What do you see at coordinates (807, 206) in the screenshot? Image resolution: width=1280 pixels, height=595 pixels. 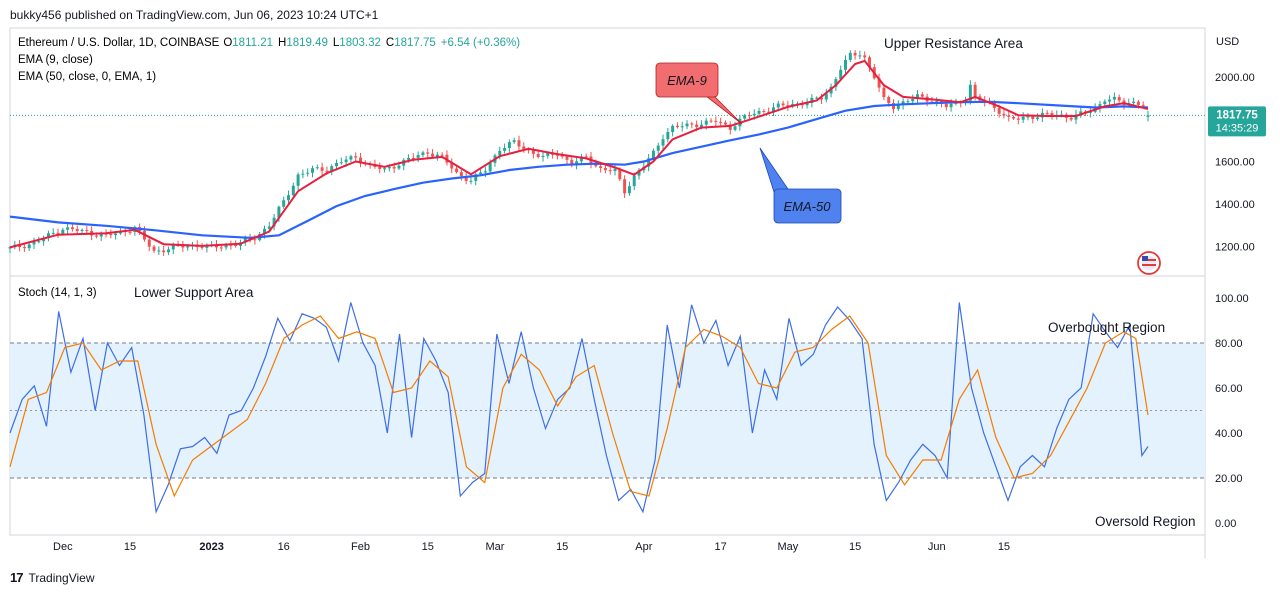 I see `ema50-callout-box` at bounding box center [807, 206].